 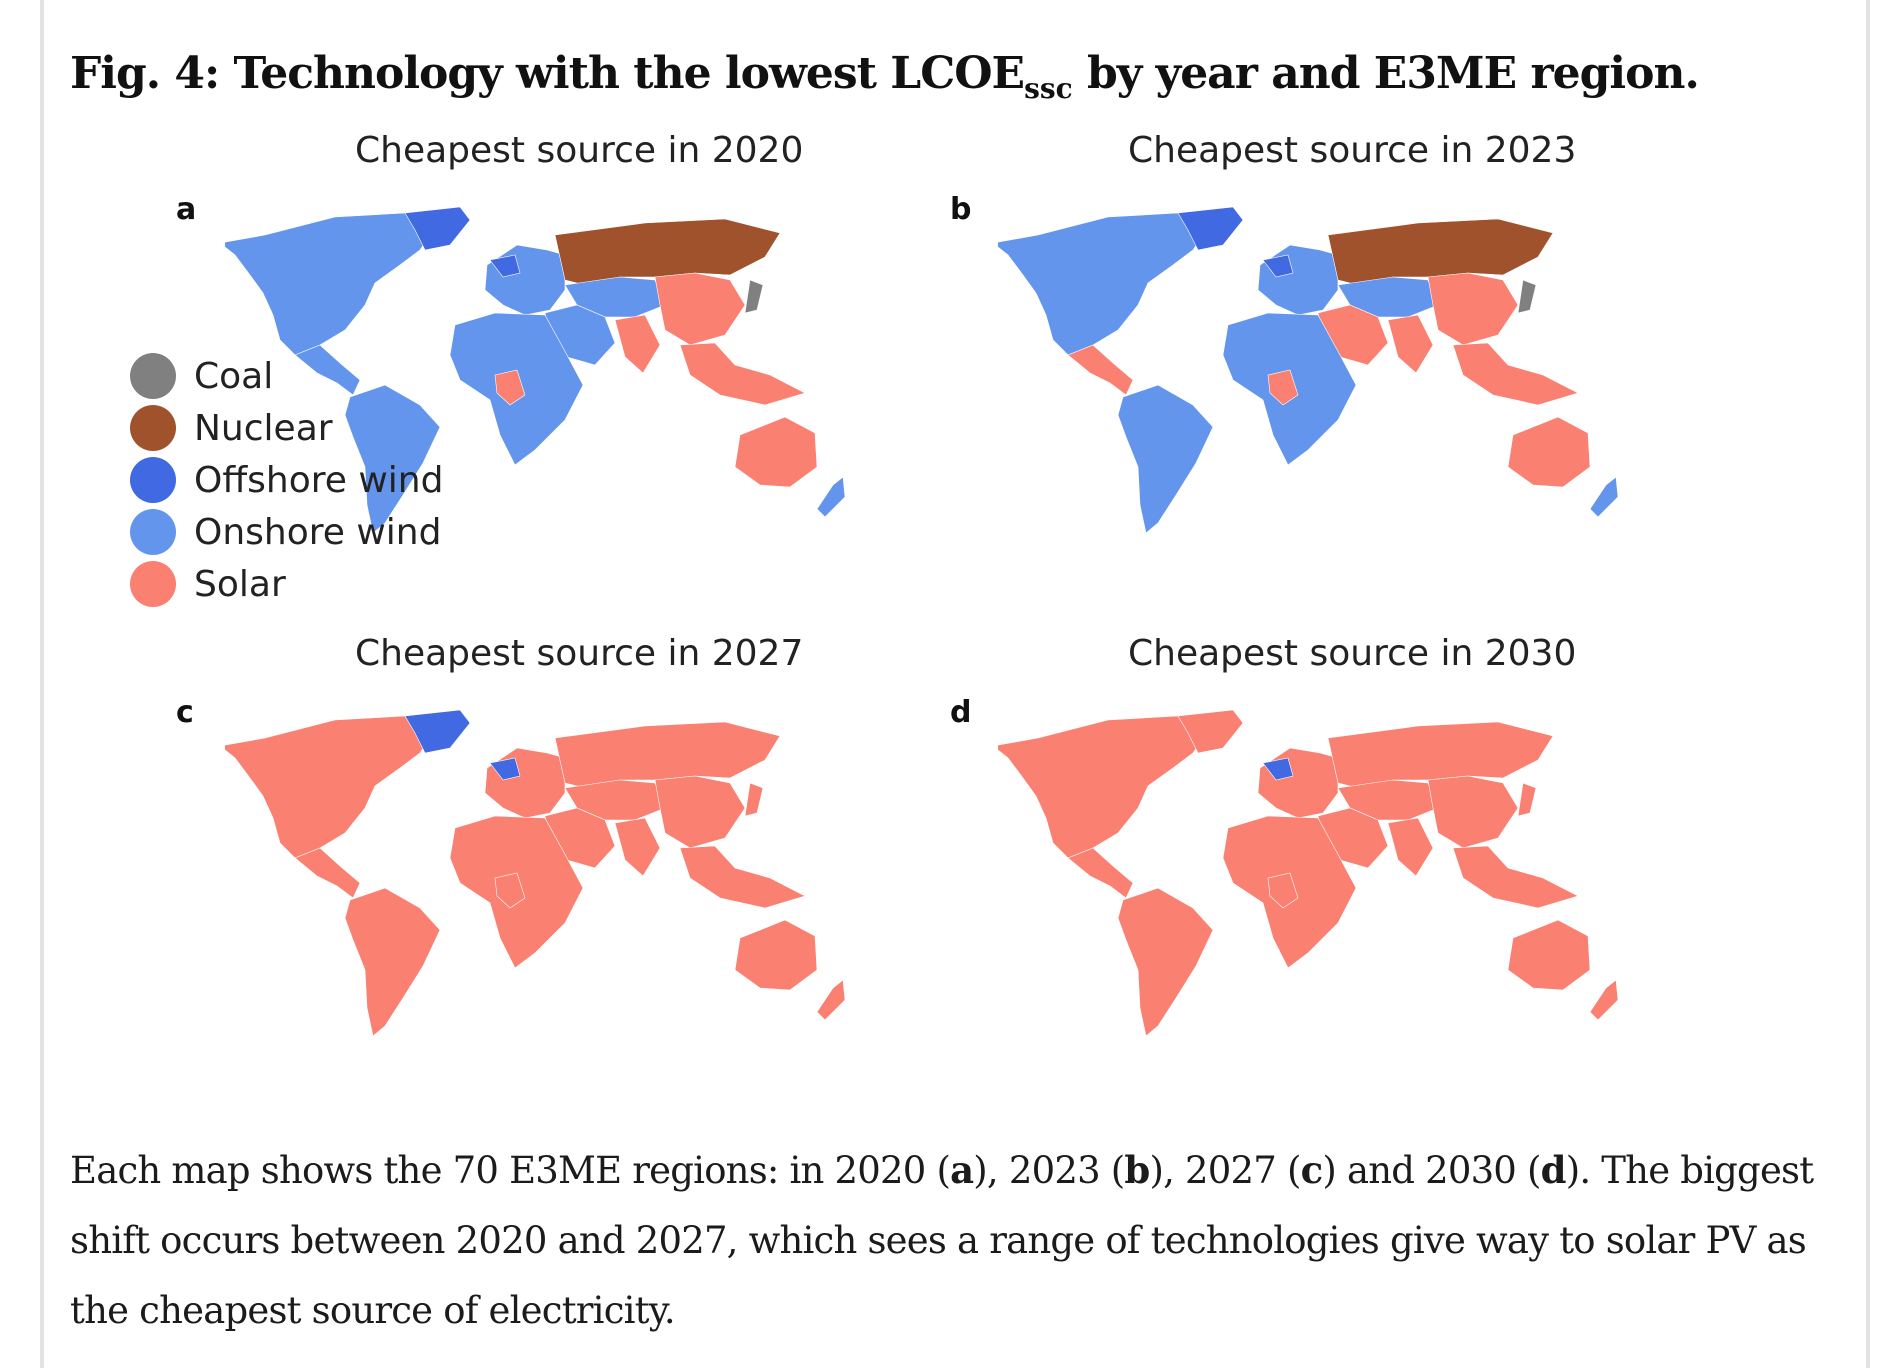 What do you see at coordinates (1352, 150) in the screenshot?
I see `panel-b-title: Cheapest source in 2023` at bounding box center [1352, 150].